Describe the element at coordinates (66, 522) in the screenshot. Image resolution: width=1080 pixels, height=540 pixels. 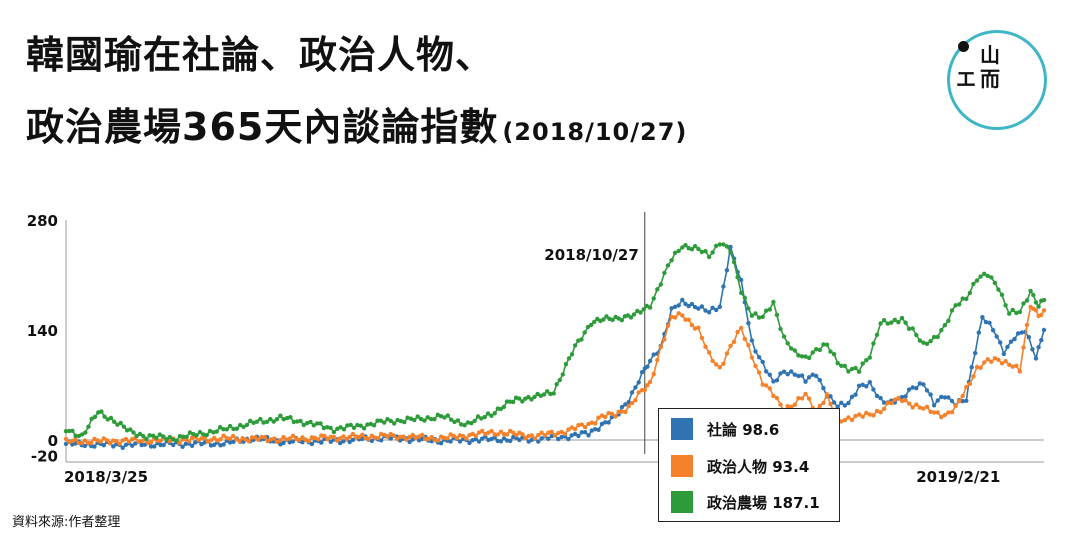
I see `data-source-note: 資料來源:作者整理` at that location.